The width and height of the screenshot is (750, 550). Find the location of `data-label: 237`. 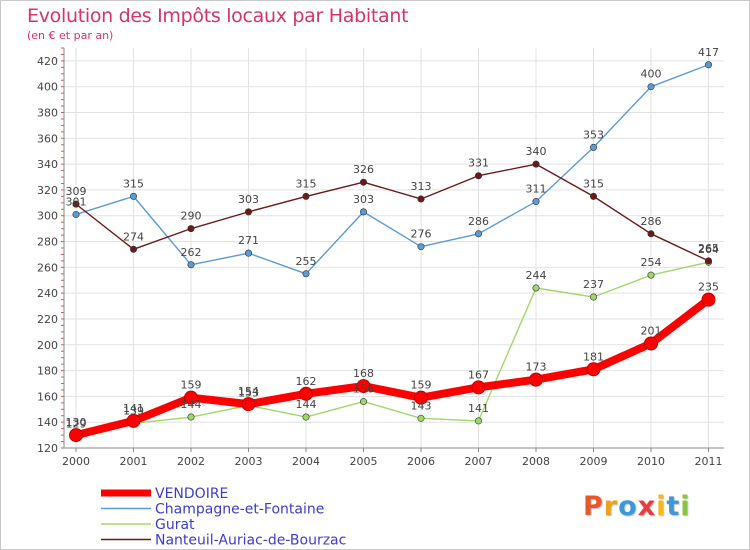

data-label: 237 is located at coordinates (593, 284).